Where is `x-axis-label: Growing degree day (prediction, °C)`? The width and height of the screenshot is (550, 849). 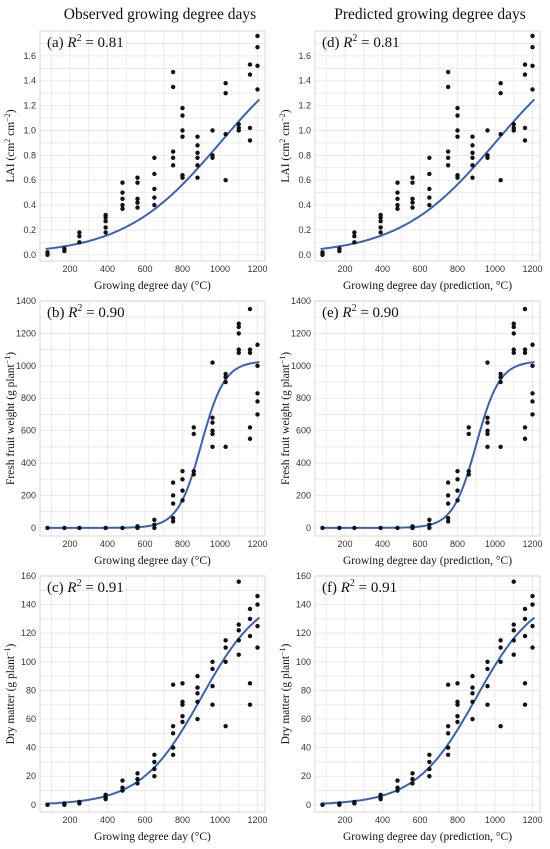 x-axis-label: Growing degree day (prediction, °C) is located at coordinates (427, 561).